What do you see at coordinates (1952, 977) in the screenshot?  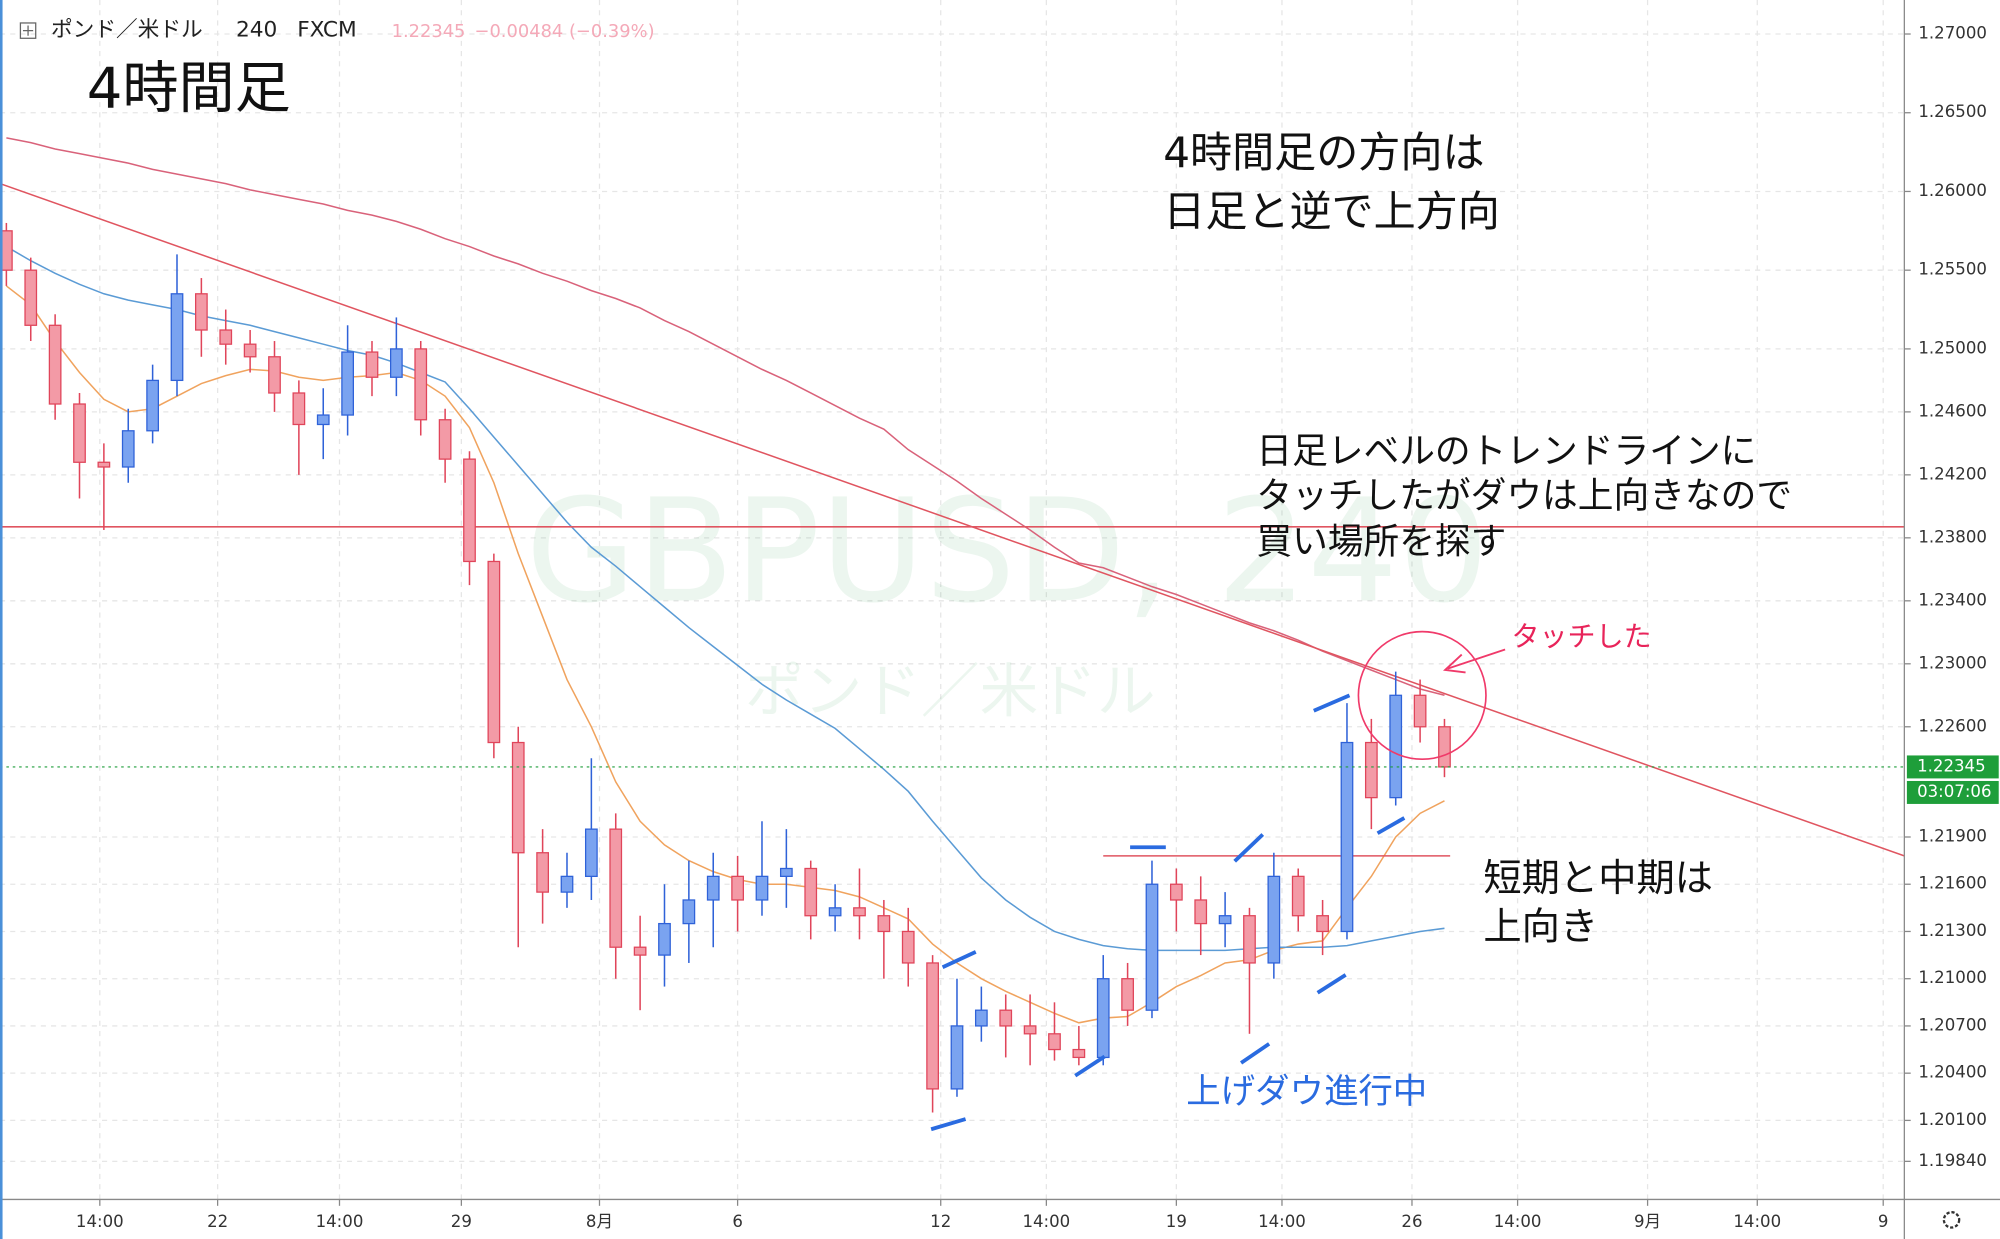 I see `y-tick-label: 1.21000` at bounding box center [1952, 977].